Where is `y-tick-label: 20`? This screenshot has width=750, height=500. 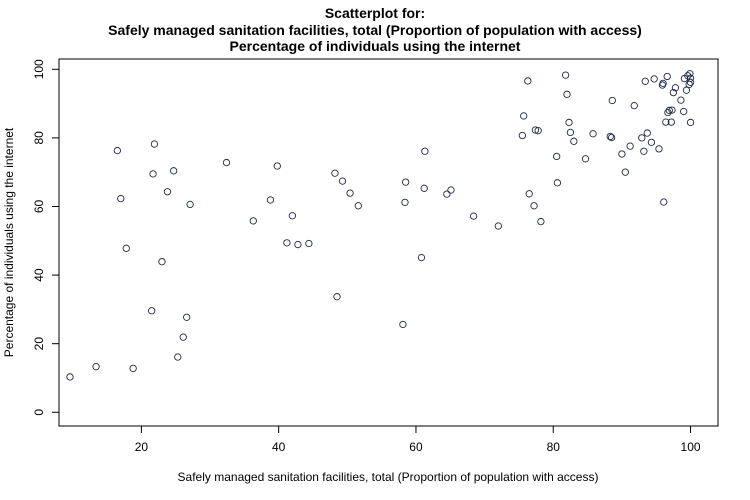
y-tick-label: 20 is located at coordinates (39, 344).